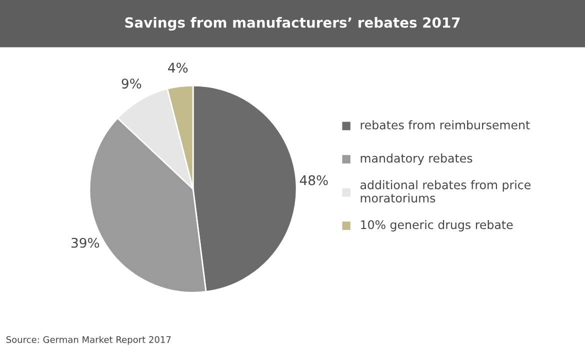  What do you see at coordinates (85, 243) in the screenshot?
I see `data-label: 39%` at bounding box center [85, 243].